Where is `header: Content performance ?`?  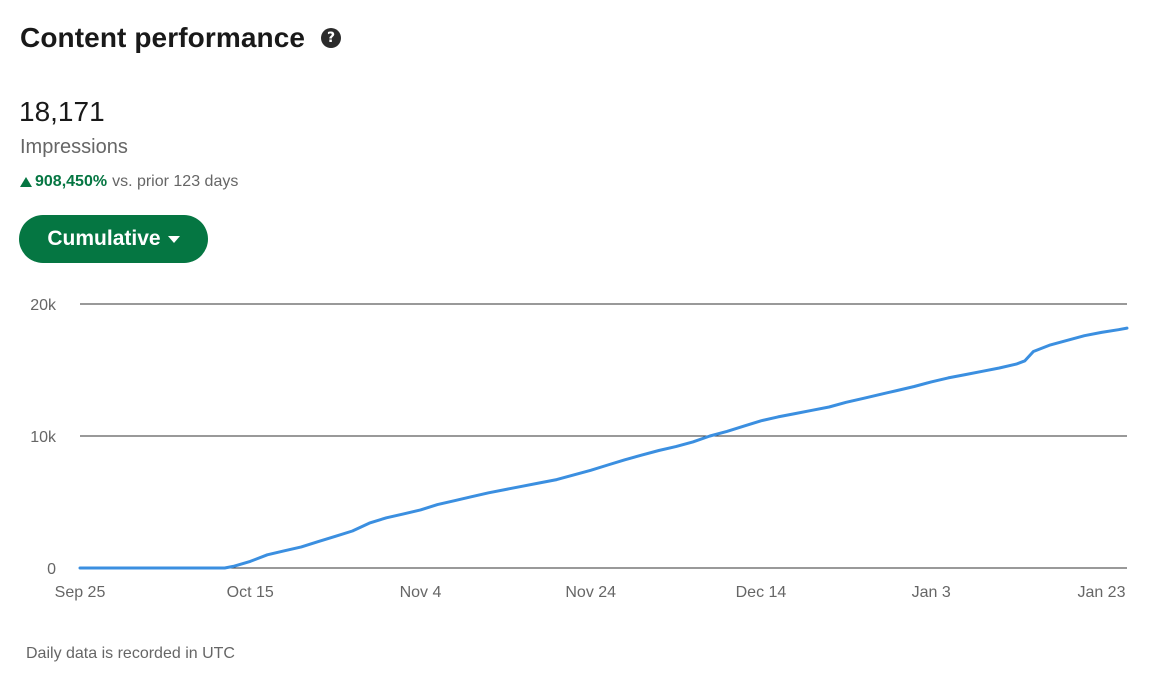
header: Content performance ? is located at coordinates (181, 38).